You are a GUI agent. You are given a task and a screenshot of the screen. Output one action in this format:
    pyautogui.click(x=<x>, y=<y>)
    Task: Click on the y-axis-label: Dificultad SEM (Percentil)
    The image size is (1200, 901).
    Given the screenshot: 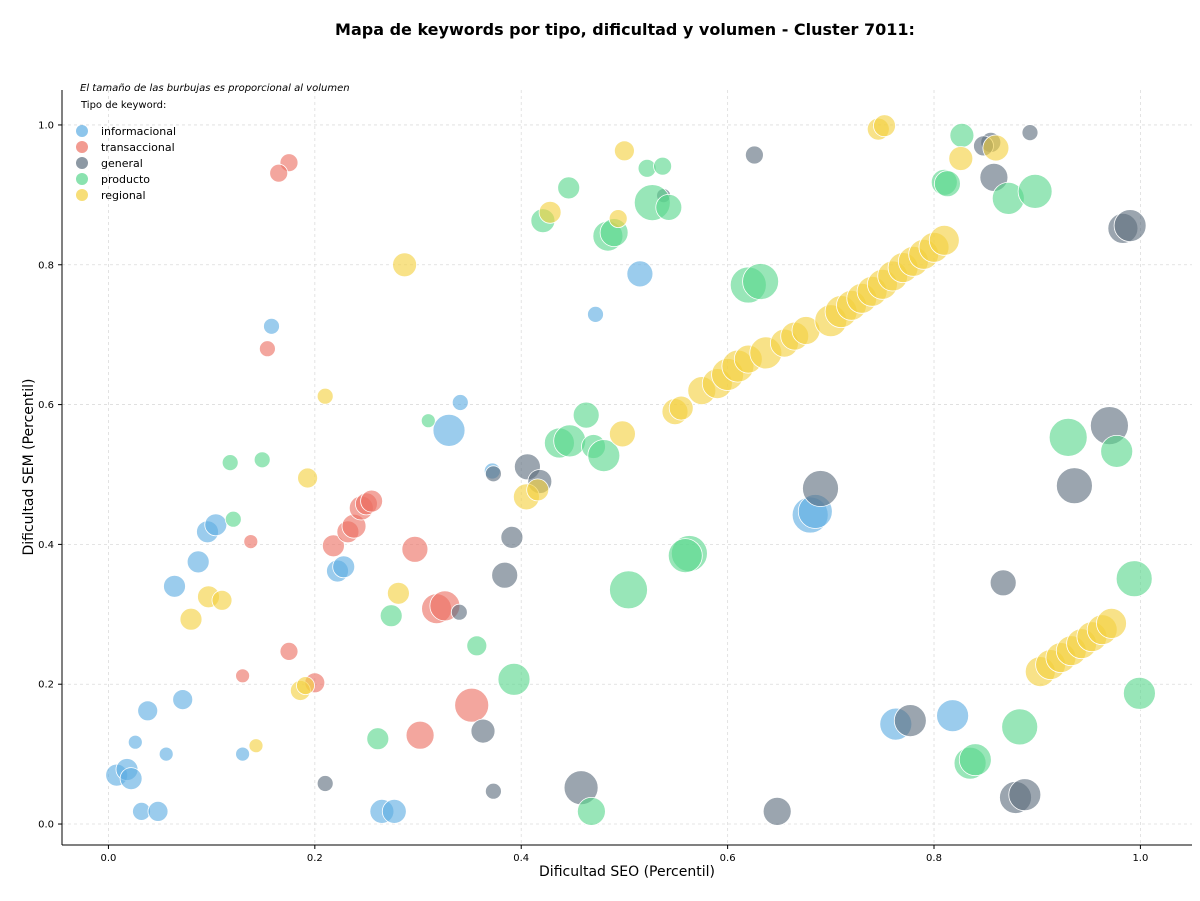 What is the action you would take?
    pyautogui.click(x=29, y=467)
    